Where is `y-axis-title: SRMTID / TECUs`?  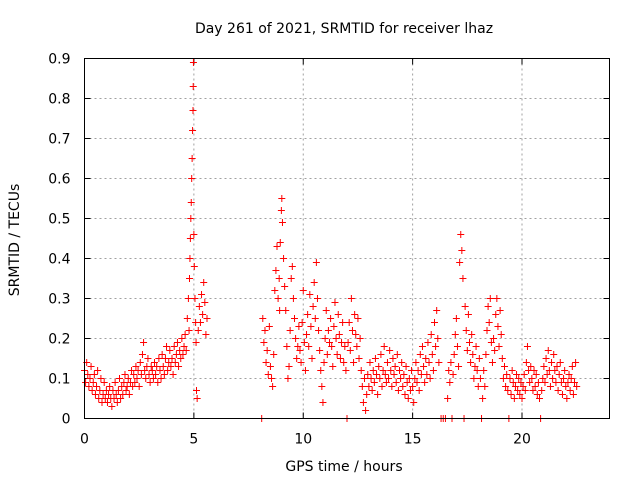 y-axis-title: SRMTID / TECUs is located at coordinates (15, 240).